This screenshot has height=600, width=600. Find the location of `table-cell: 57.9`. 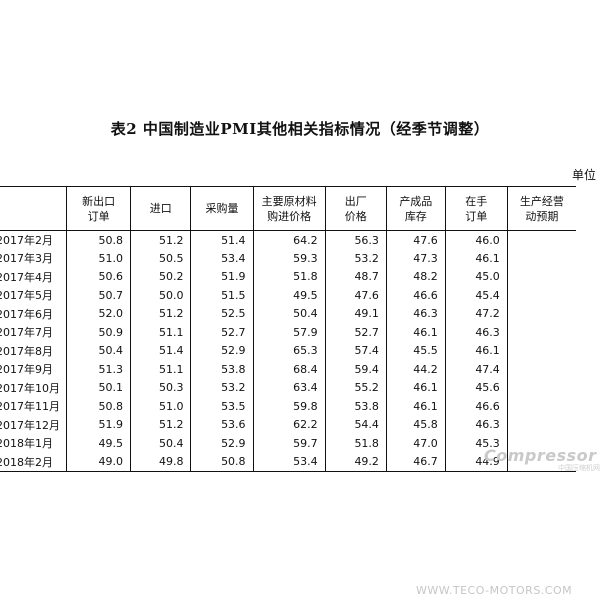

table-cell: 57.9 is located at coordinates (289, 332).